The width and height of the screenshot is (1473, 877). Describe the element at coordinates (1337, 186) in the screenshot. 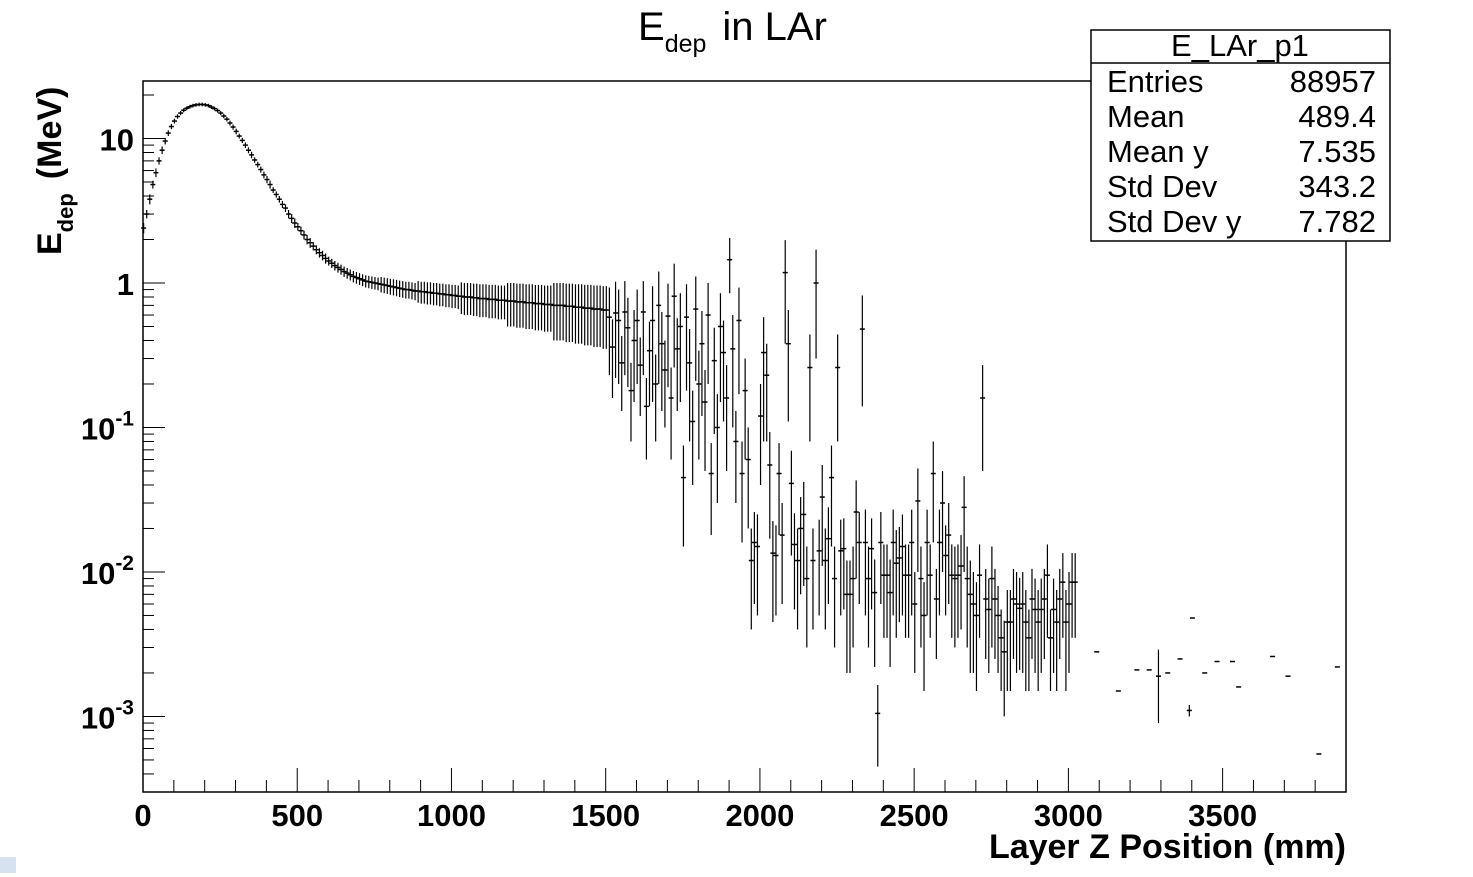

I see `stats-value-std-dev: 343.2` at that location.